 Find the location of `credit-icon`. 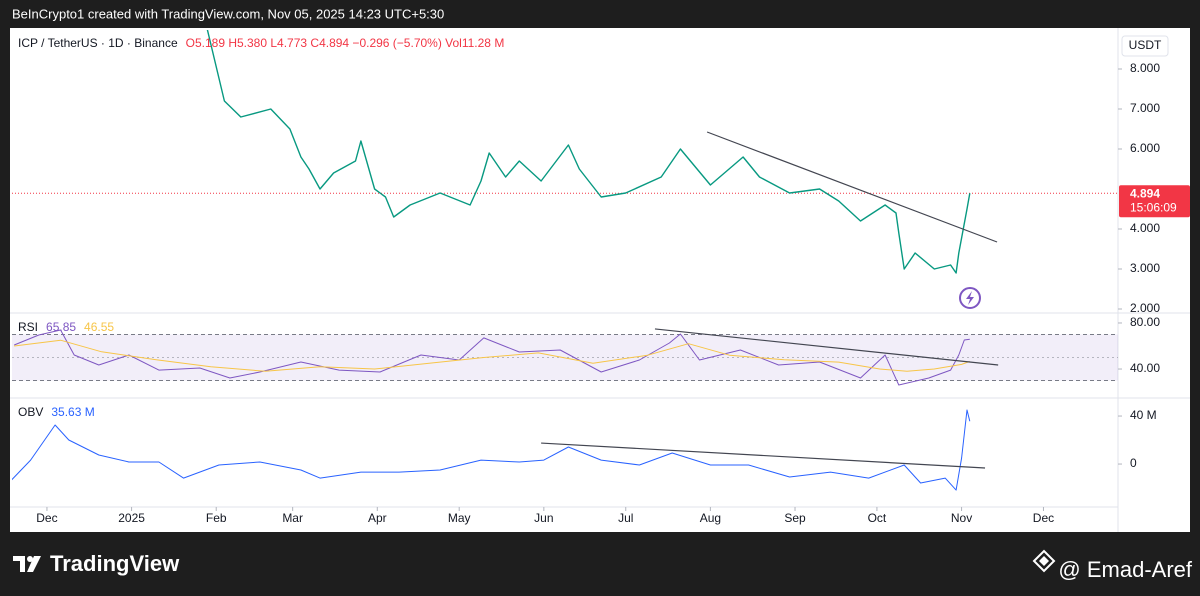

credit-icon is located at coordinates (1044, 561).